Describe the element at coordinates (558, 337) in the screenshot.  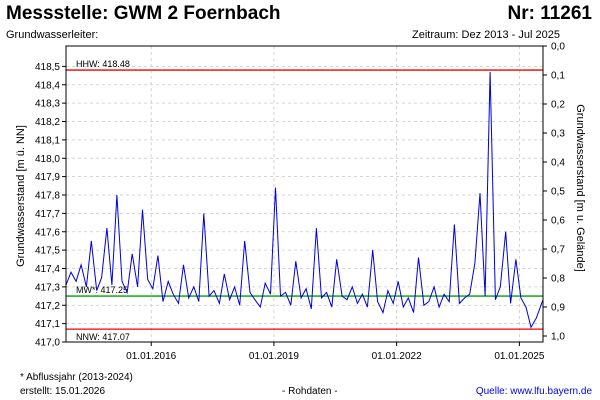
I see `right-tick-label: 1,0` at that location.